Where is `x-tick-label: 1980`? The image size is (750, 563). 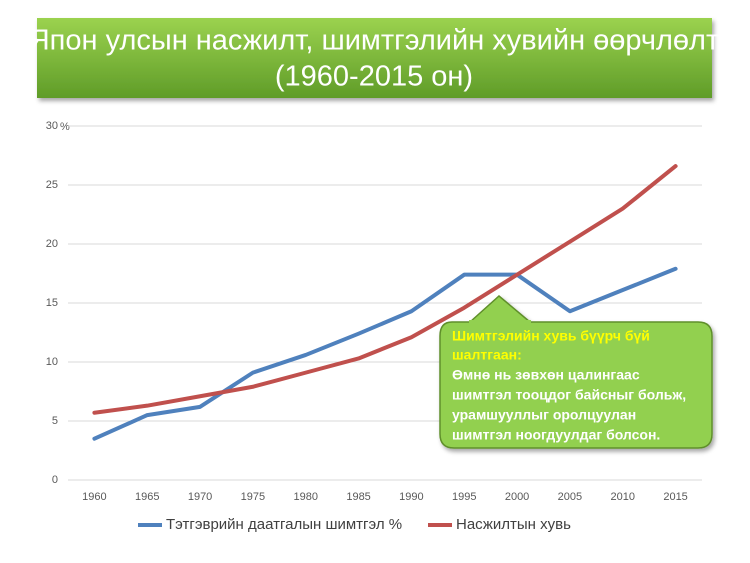
x-tick-label: 1980 is located at coordinates (306, 497).